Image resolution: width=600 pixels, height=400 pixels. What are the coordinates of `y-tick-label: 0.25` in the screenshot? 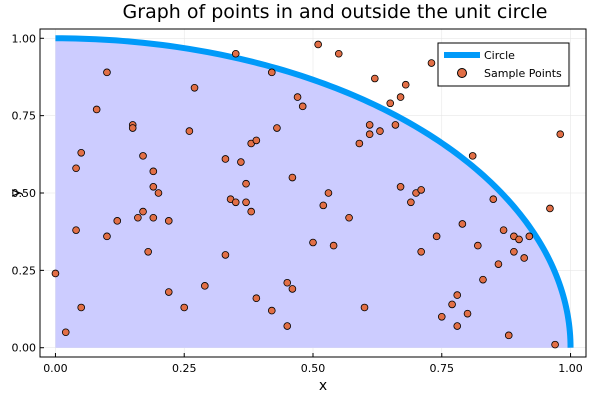 It's located at (24, 270).